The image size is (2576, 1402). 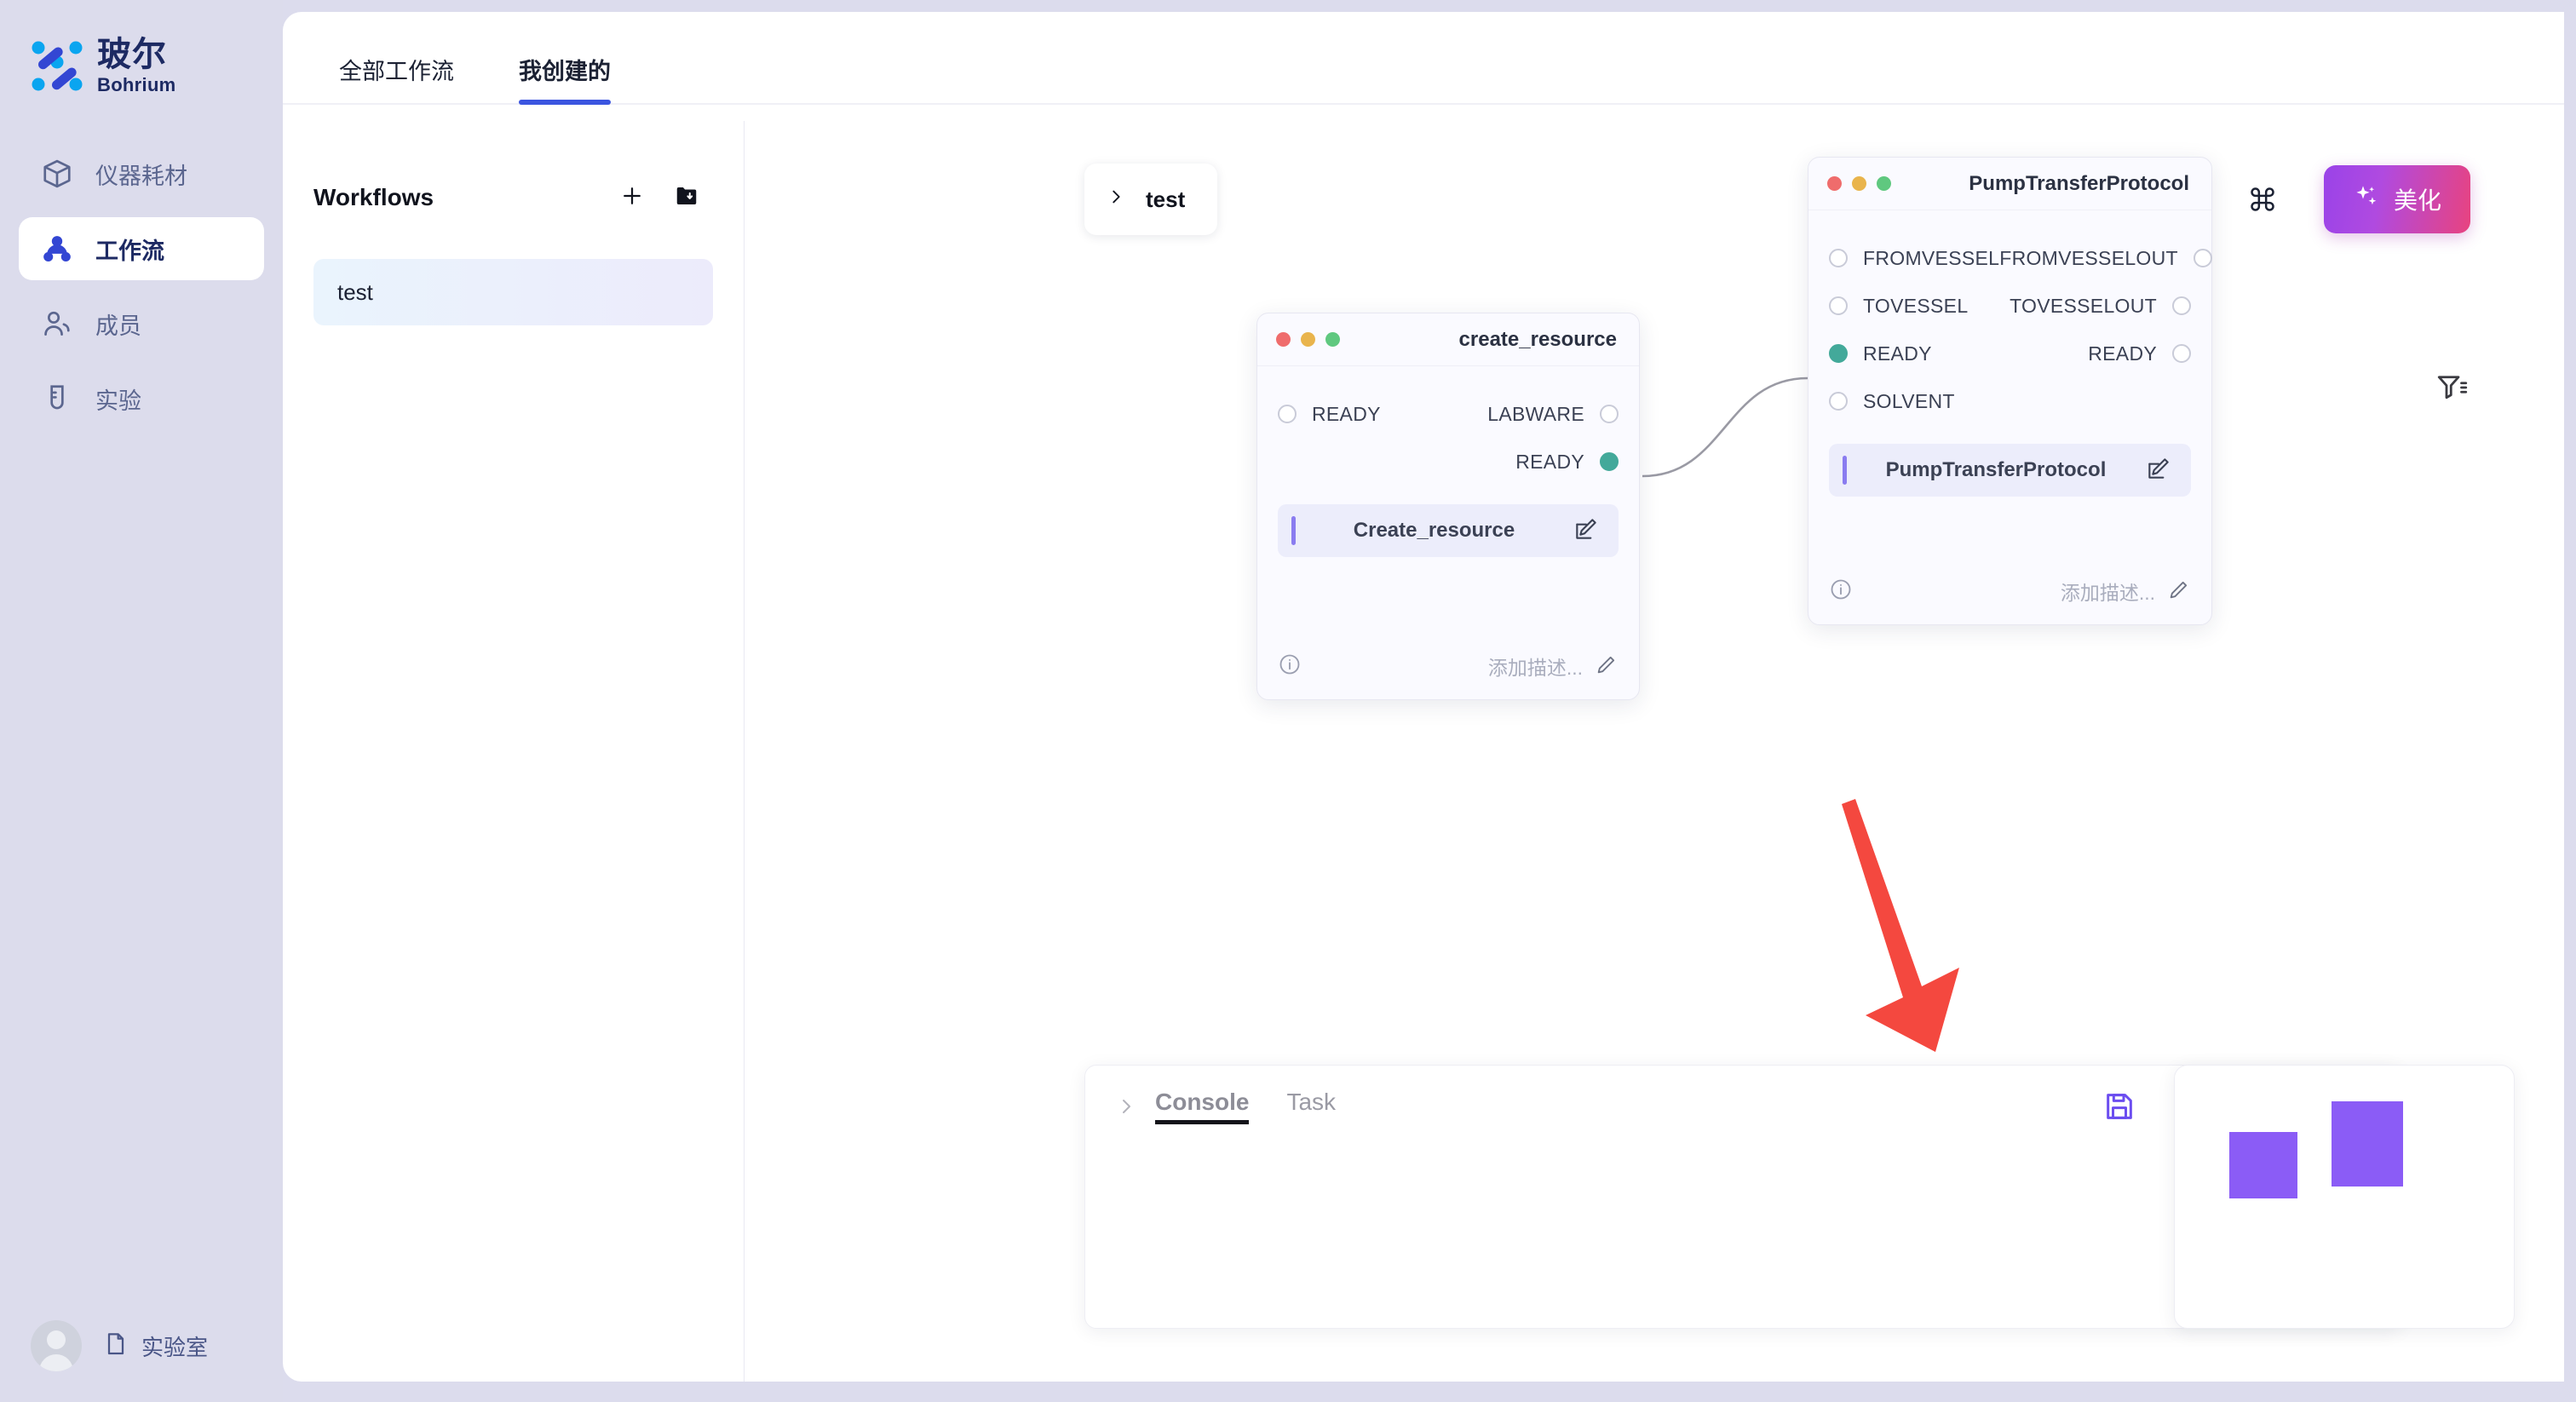 I want to click on tab-all-workflows: 全部工作流, so click(x=397, y=71).